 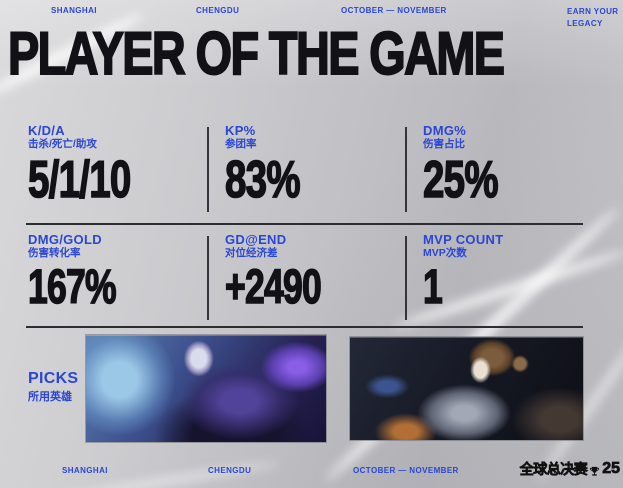 I want to click on stat-label: K/D/A, so click(x=46, y=130).